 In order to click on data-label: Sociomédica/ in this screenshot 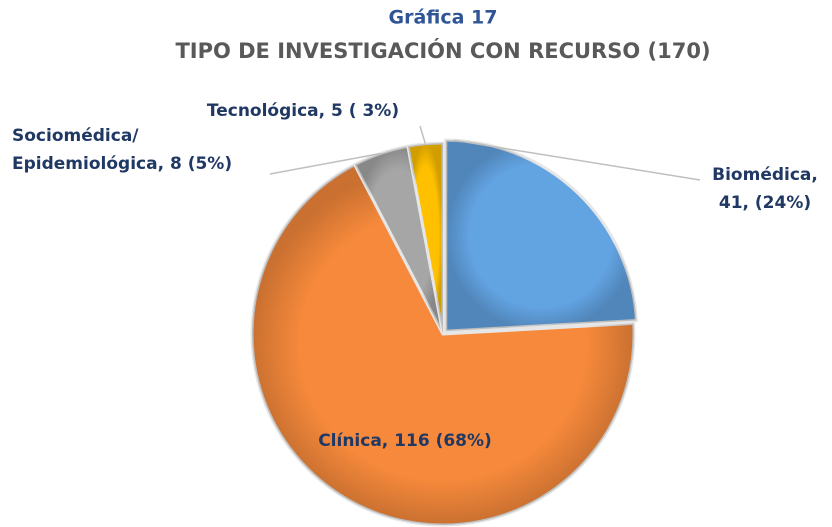, I will do `click(75, 136)`.